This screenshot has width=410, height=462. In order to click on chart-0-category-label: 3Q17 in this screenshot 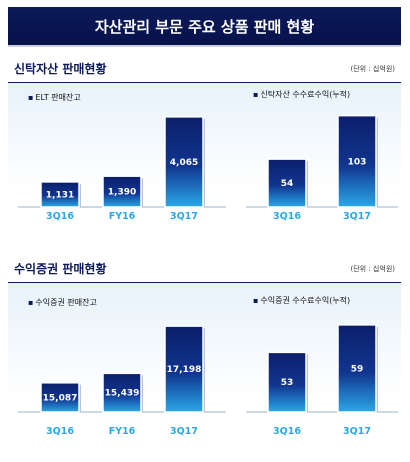, I will do `click(184, 216)`.